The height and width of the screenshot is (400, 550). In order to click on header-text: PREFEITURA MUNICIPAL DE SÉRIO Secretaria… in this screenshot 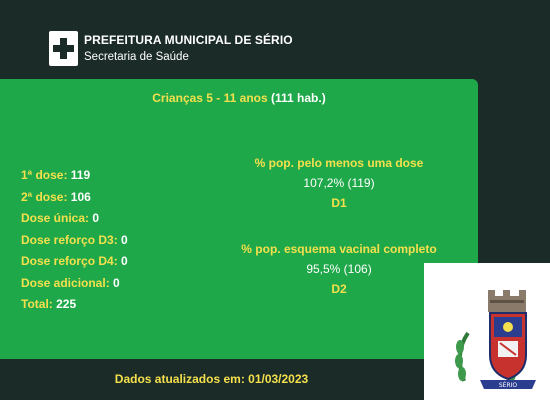, I will do `click(188, 48)`.